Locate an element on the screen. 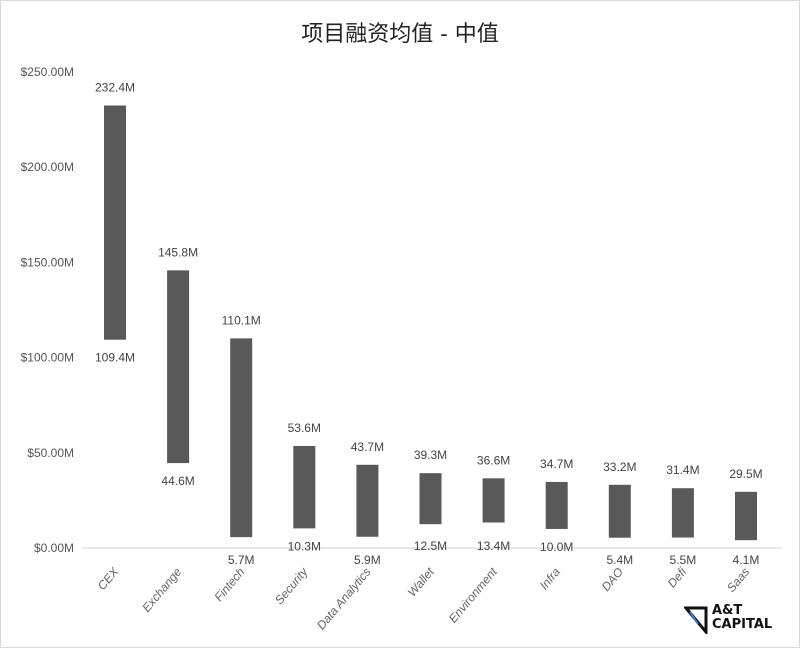 The width and height of the screenshot is (800, 648). category-label: CEX is located at coordinates (108, 578).